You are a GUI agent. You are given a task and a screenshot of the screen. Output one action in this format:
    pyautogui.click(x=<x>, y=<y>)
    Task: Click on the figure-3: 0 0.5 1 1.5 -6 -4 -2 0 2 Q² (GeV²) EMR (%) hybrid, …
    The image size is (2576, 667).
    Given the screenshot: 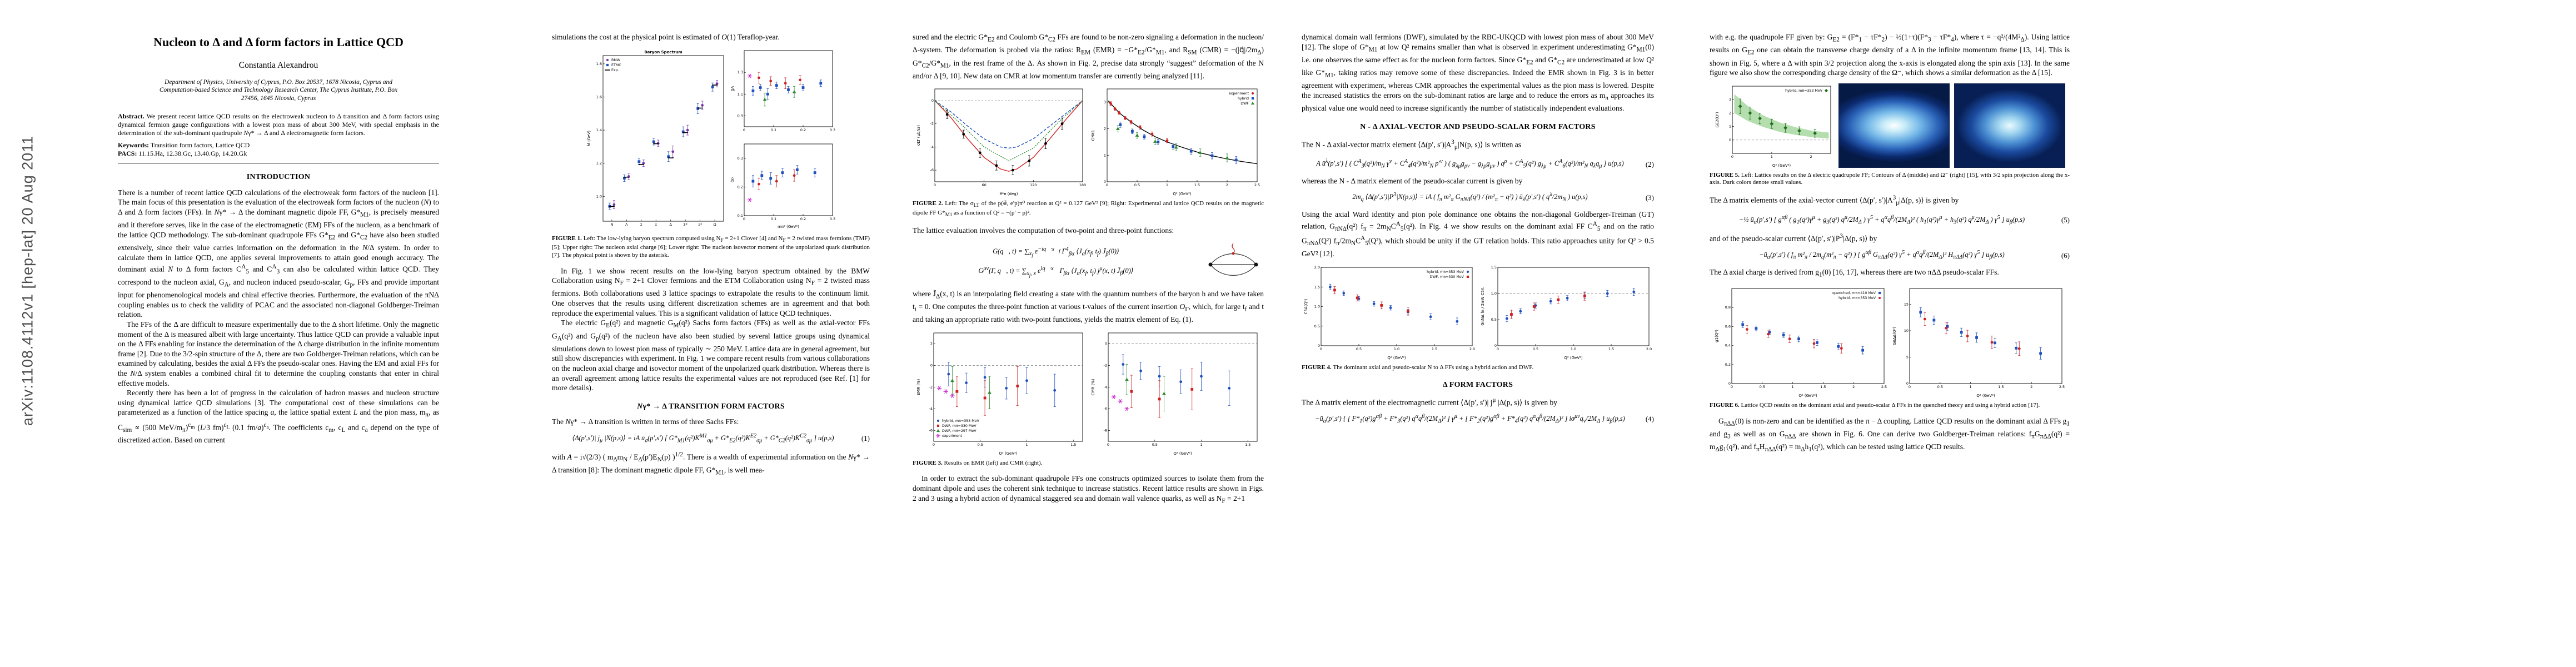 What is the action you would take?
    pyautogui.click(x=1088, y=393)
    